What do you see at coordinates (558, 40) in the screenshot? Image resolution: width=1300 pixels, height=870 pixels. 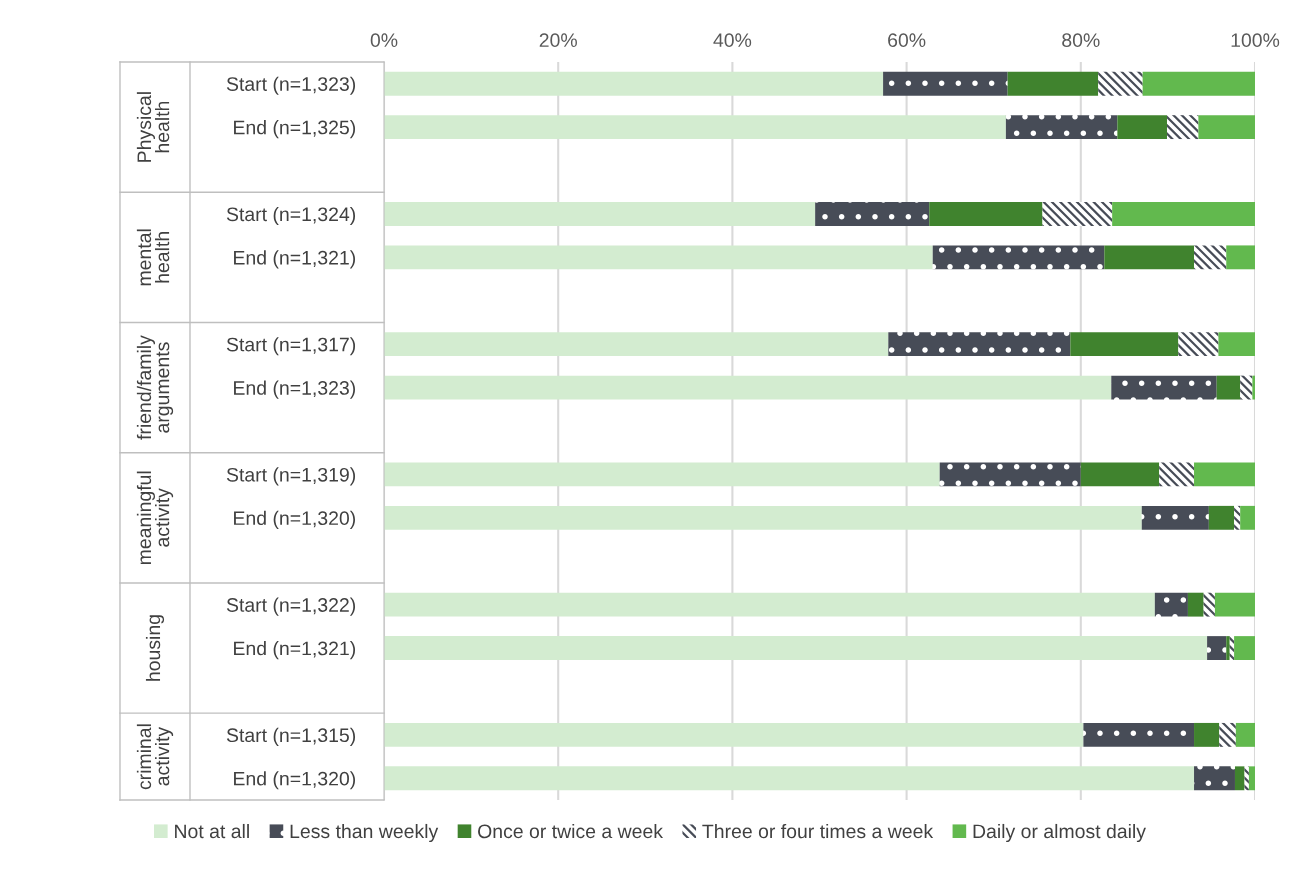 I see `x-tick-label: 20%` at bounding box center [558, 40].